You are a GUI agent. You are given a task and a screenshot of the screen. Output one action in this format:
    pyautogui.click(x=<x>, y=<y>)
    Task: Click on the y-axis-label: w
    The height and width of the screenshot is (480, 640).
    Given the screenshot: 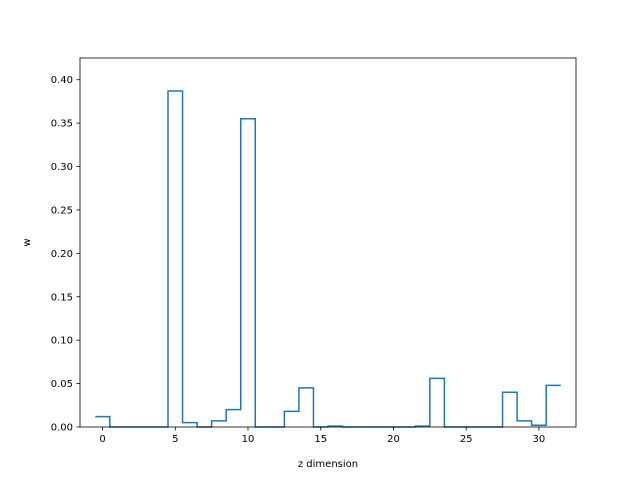 What is the action you would take?
    pyautogui.click(x=27, y=242)
    